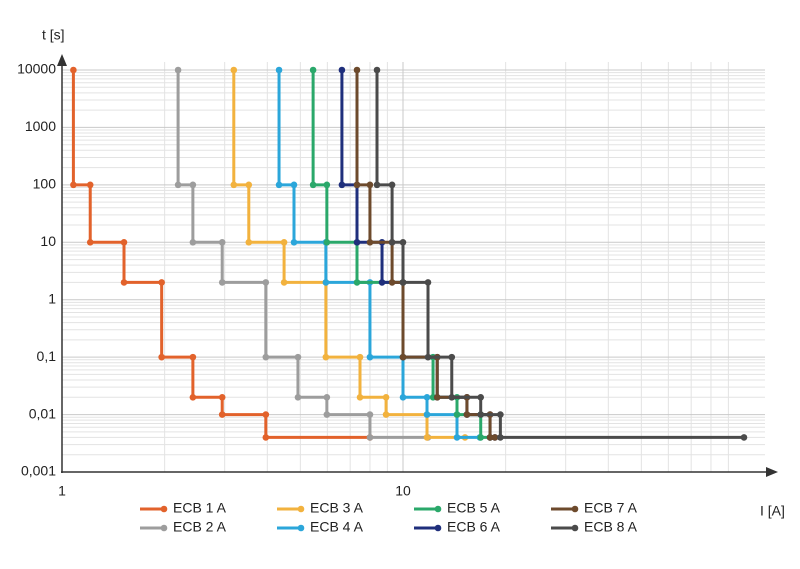 The height and width of the screenshot is (569, 800). What do you see at coordinates (42, 413) in the screenshot?
I see `y-tick-label: 0,01` at bounding box center [42, 413].